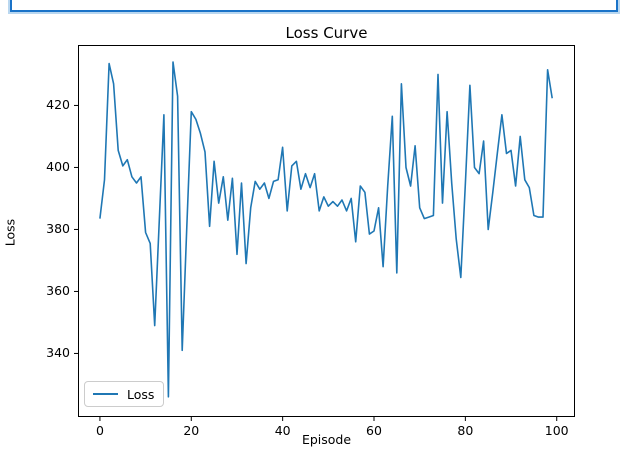  Describe the element at coordinates (10, 232) in the screenshot. I see `y-axis-label: Loss` at that location.